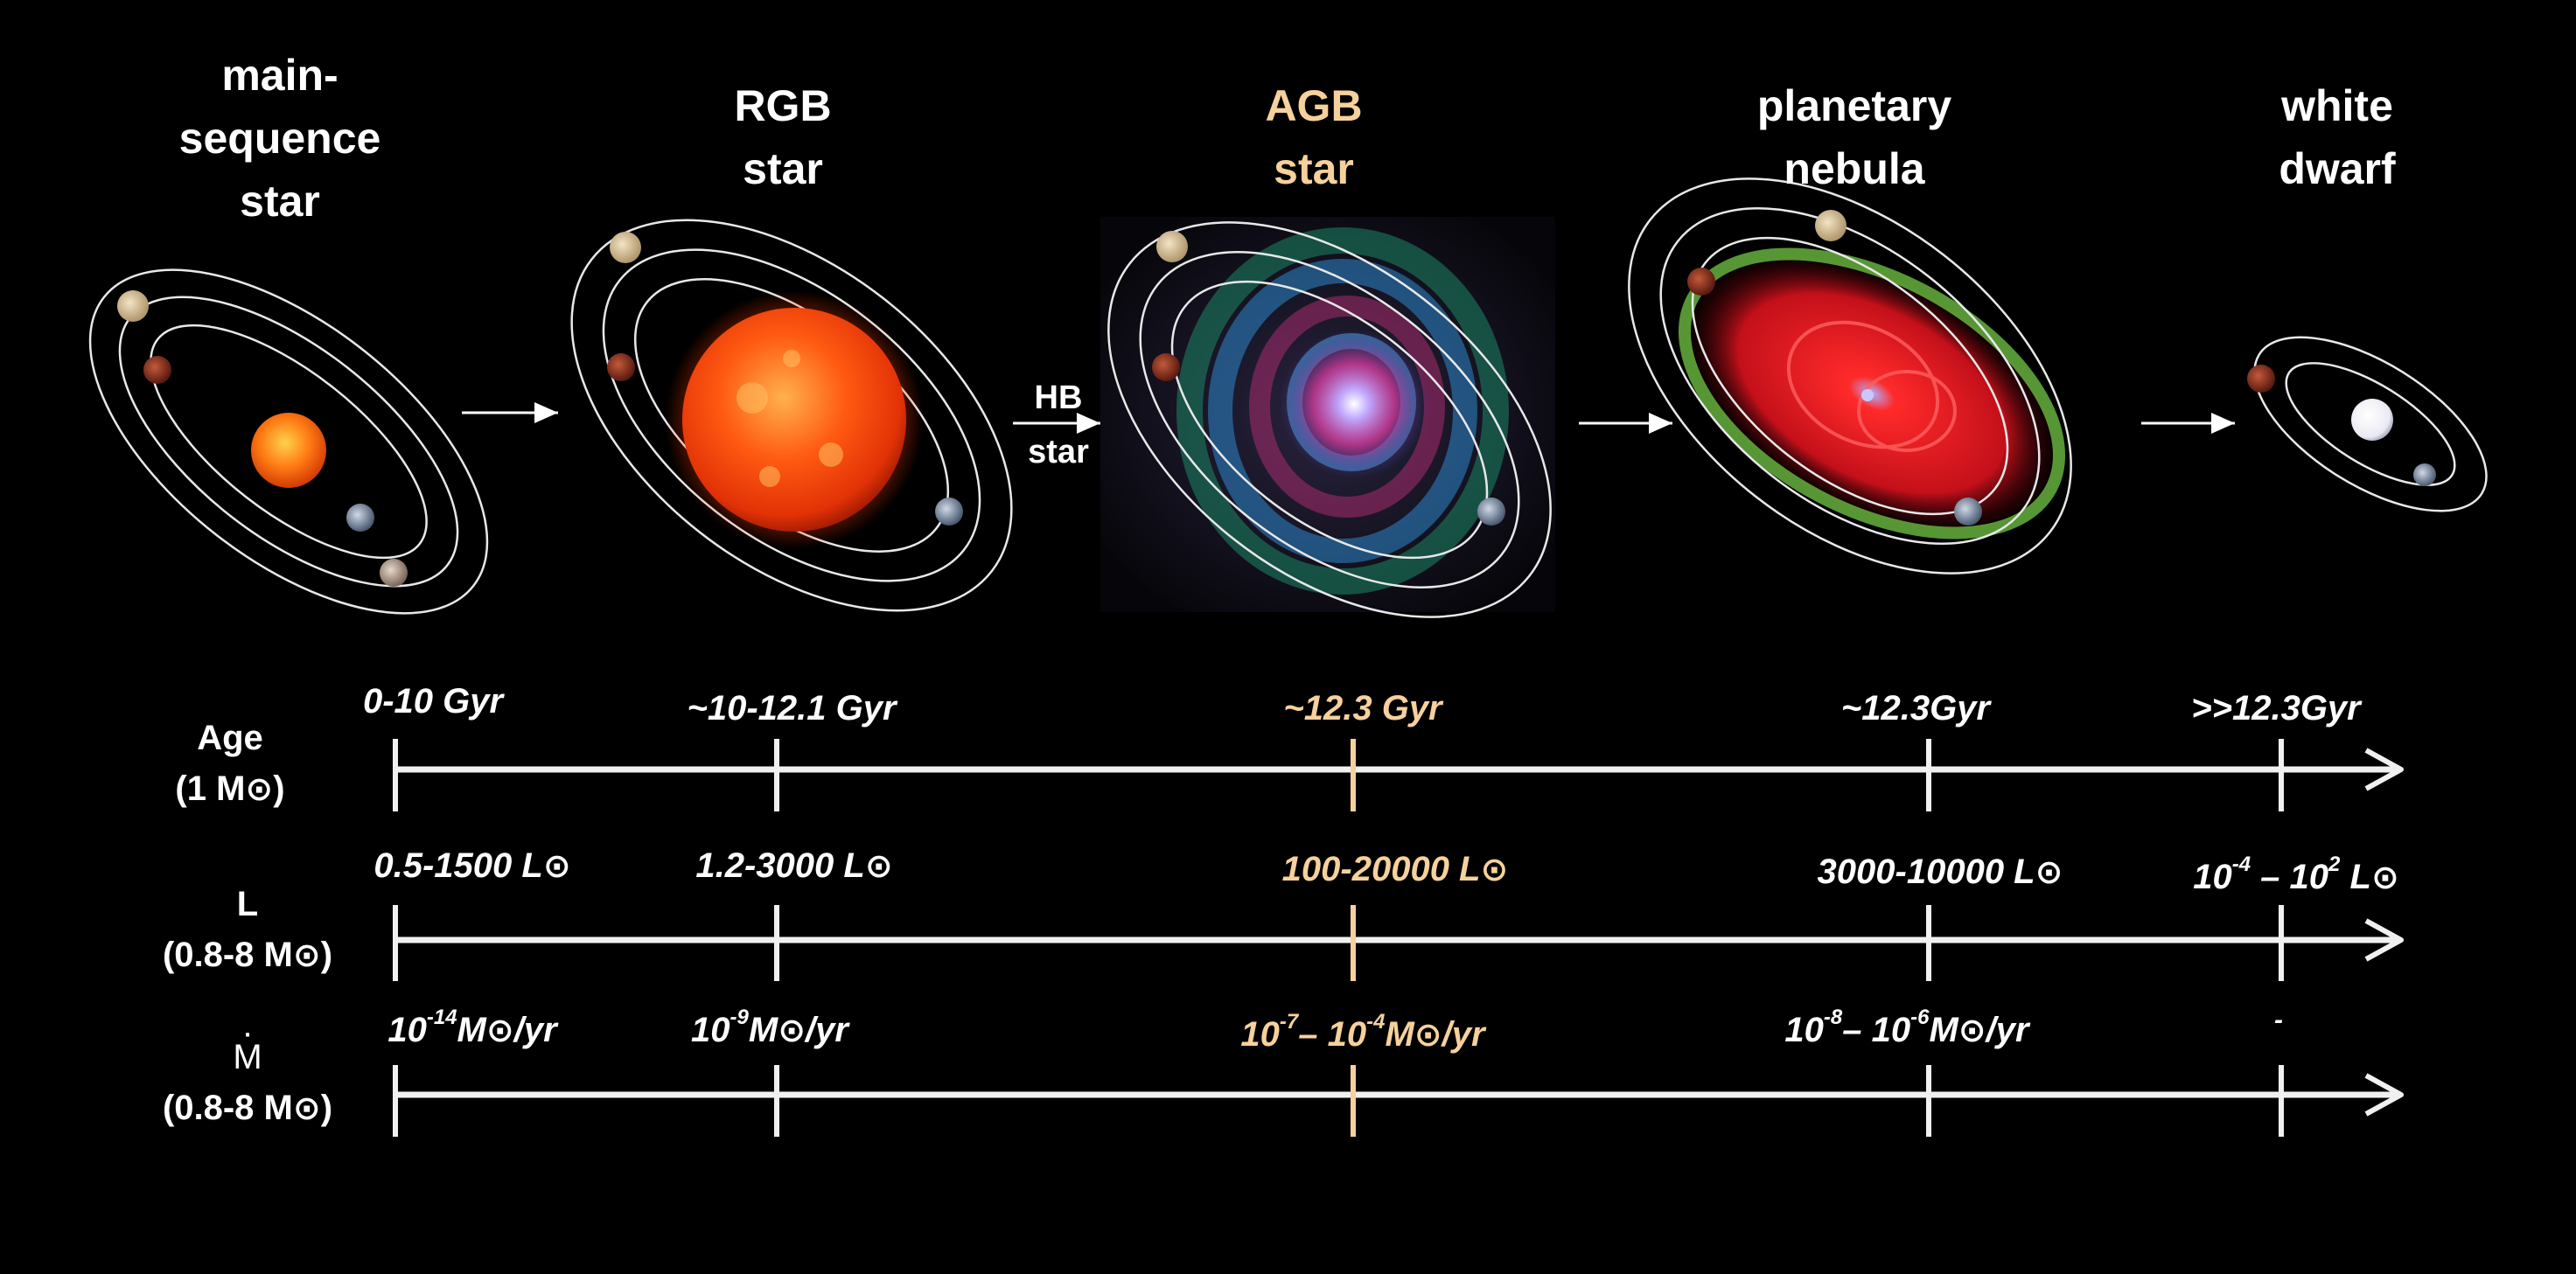 This screenshot has height=1274, width=2576. What do you see at coordinates (783, 137) in the screenshot?
I see `stage-label-rgb: RGB star` at bounding box center [783, 137].